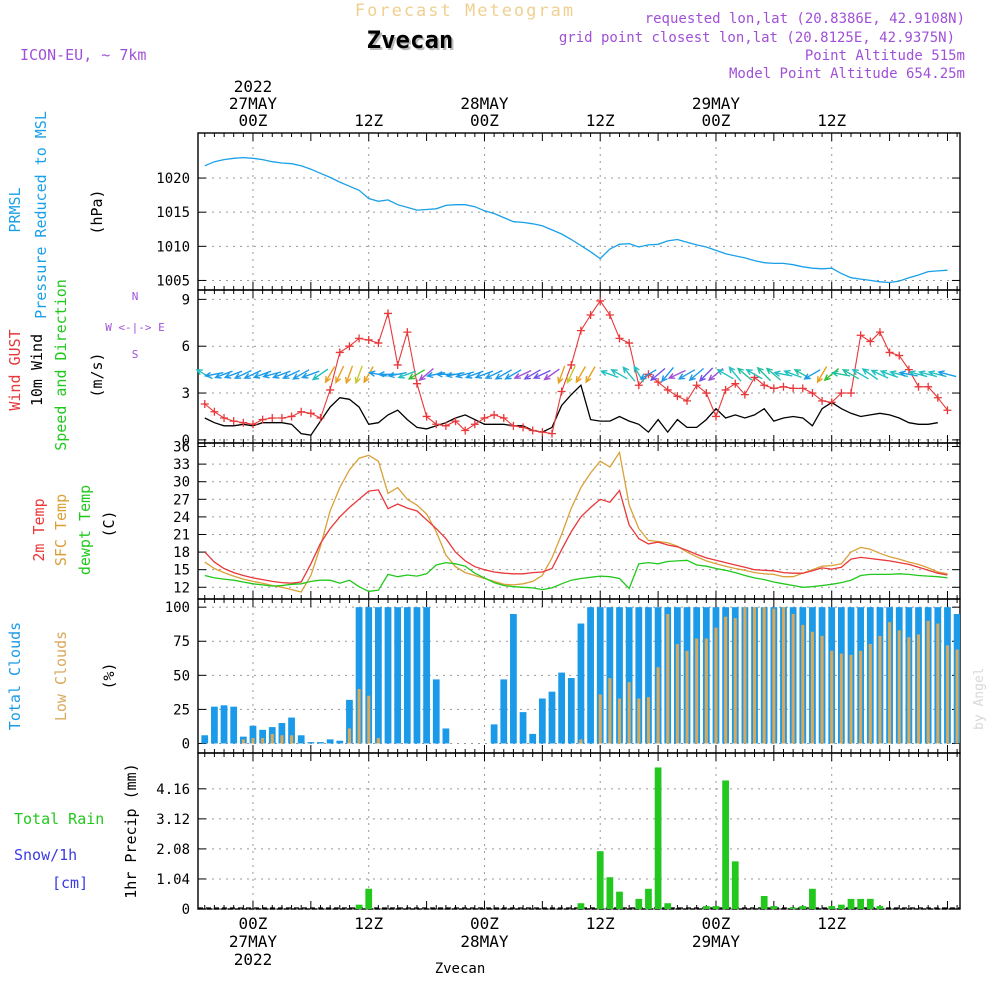  I want to click on top-time-label: 28MAY, so click(484, 103).